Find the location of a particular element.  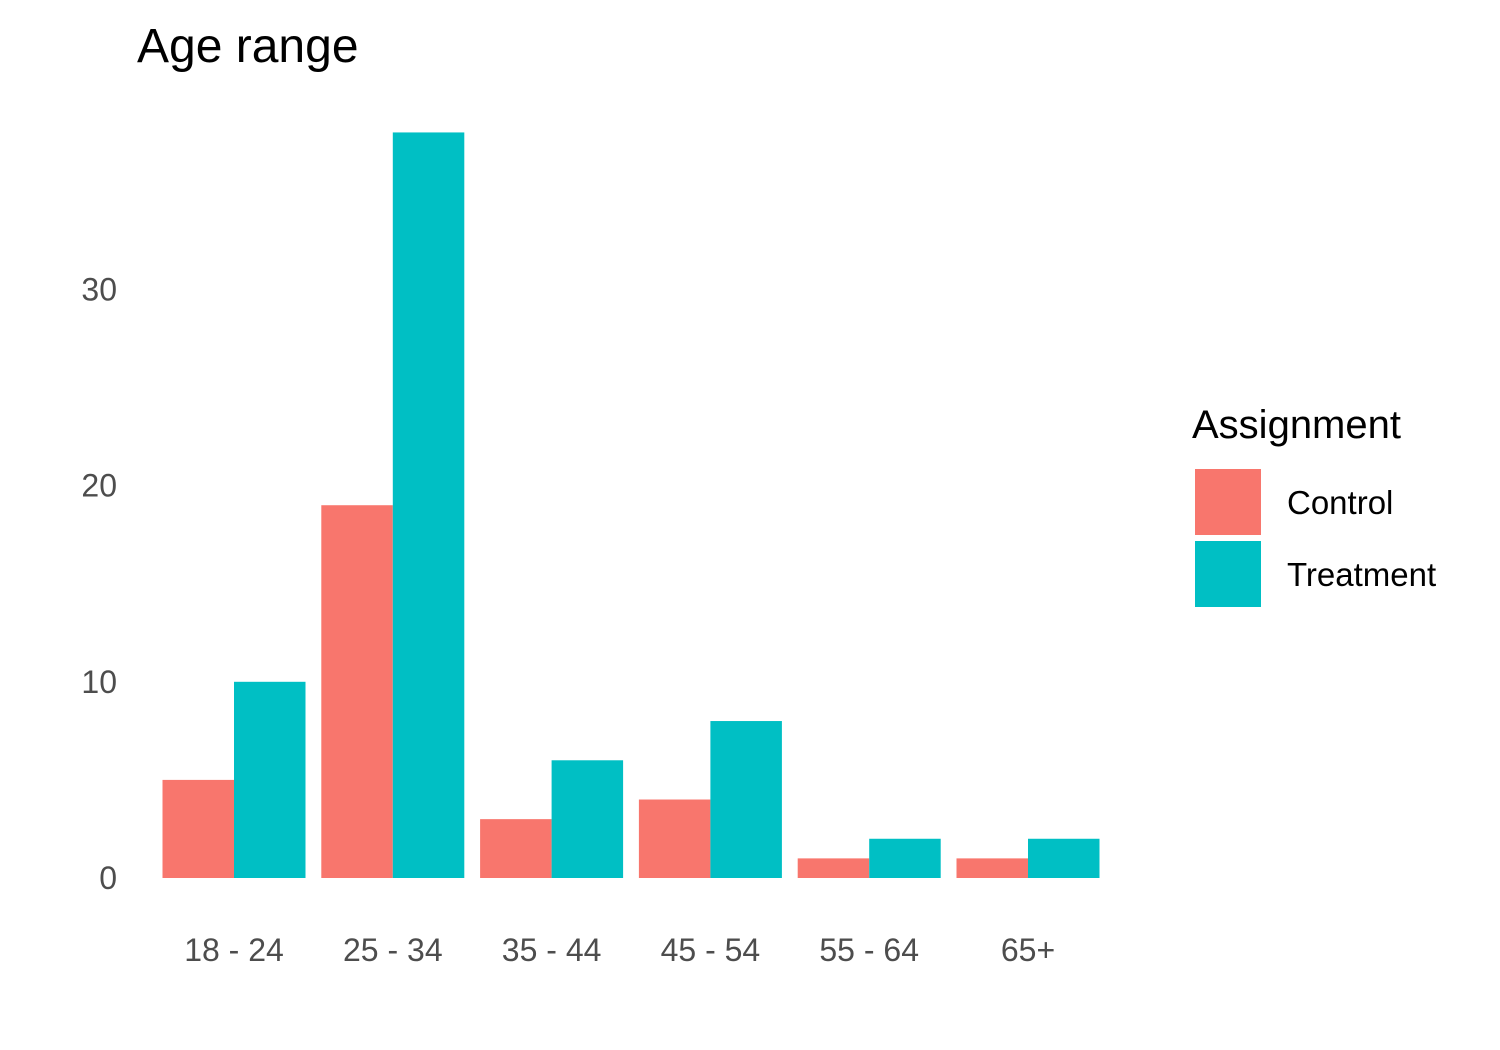

x-tick-label: 45 - 54 is located at coordinates (711, 950).